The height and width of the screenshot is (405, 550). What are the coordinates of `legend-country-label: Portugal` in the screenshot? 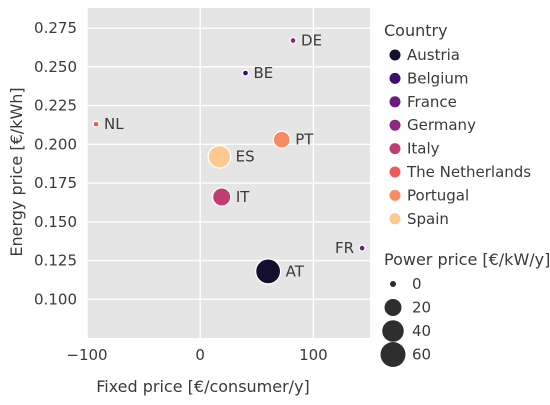 It's located at (438, 195).